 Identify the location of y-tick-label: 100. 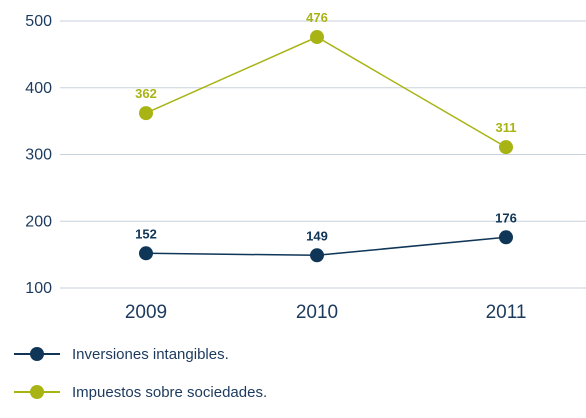
(38, 288).